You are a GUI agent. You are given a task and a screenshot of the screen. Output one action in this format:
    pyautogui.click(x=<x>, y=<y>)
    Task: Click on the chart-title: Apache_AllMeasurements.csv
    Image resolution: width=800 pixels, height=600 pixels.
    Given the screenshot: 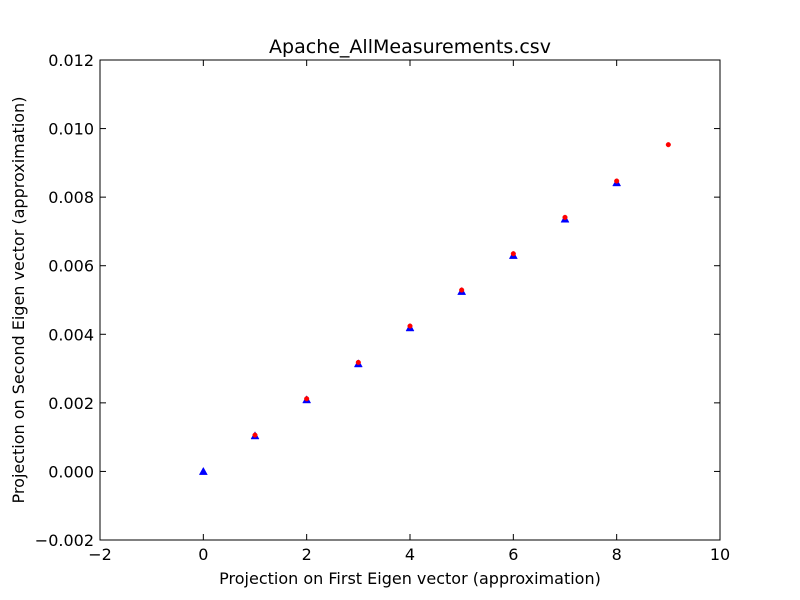 What is the action you would take?
    pyautogui.click(x=410, y=47)
    